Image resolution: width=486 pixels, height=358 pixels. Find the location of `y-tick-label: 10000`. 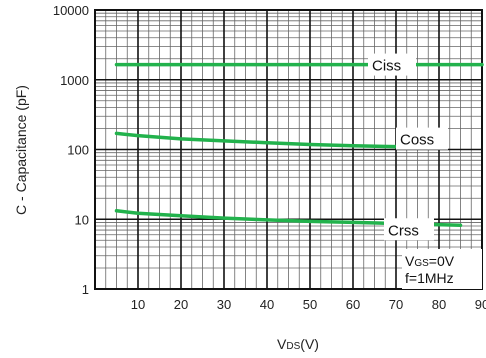

y-tick-label: 10000 is located at coordinates (71, 10).